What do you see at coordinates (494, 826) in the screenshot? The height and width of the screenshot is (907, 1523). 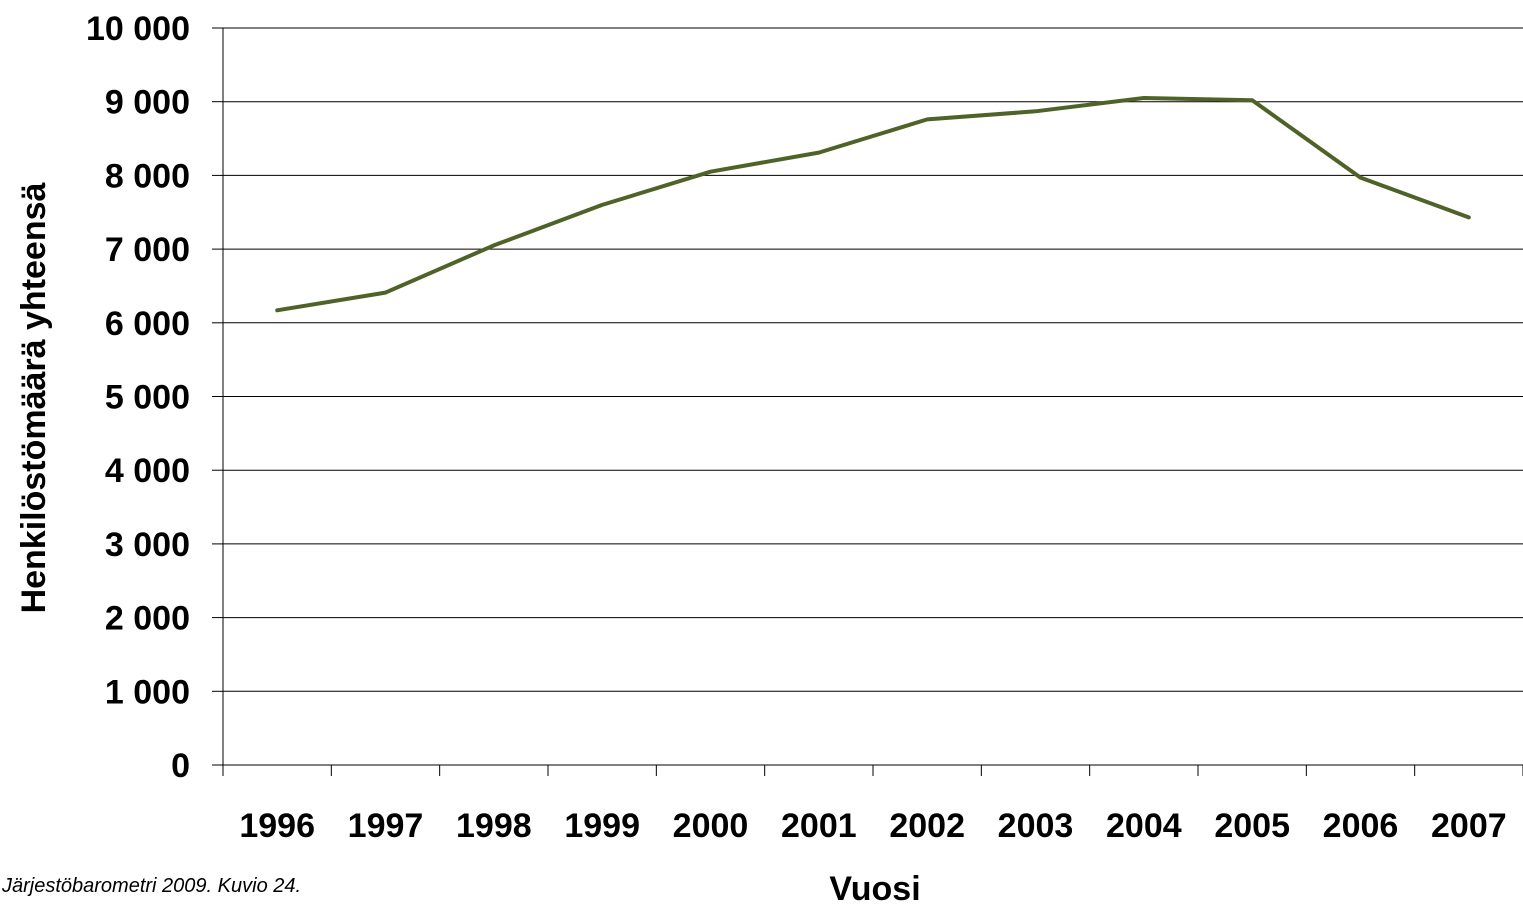 I see `x-tick-label: 1998` at bounding box center [494, 826].